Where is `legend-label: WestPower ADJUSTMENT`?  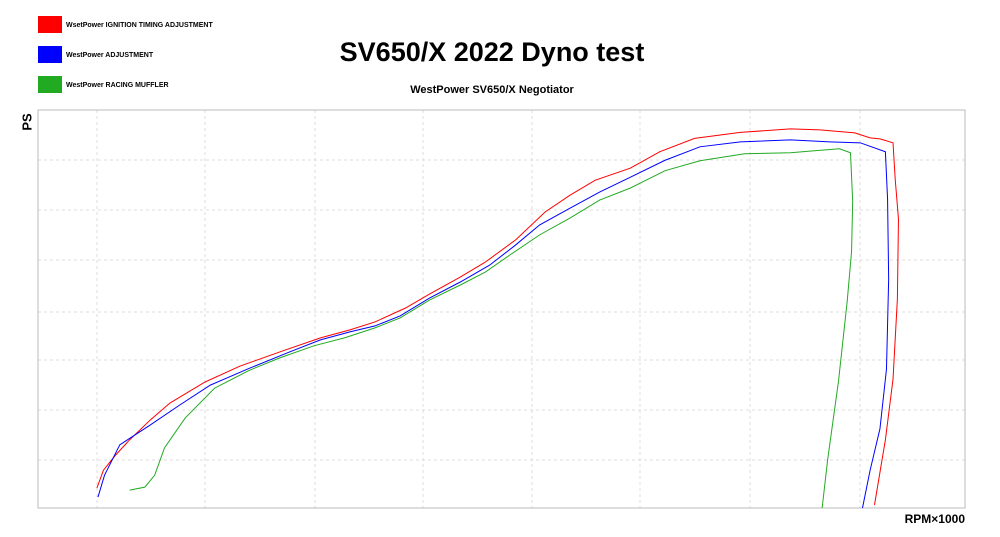 legend-label: WestPower ADJUSTMENT is located at coordinates (110, 55).